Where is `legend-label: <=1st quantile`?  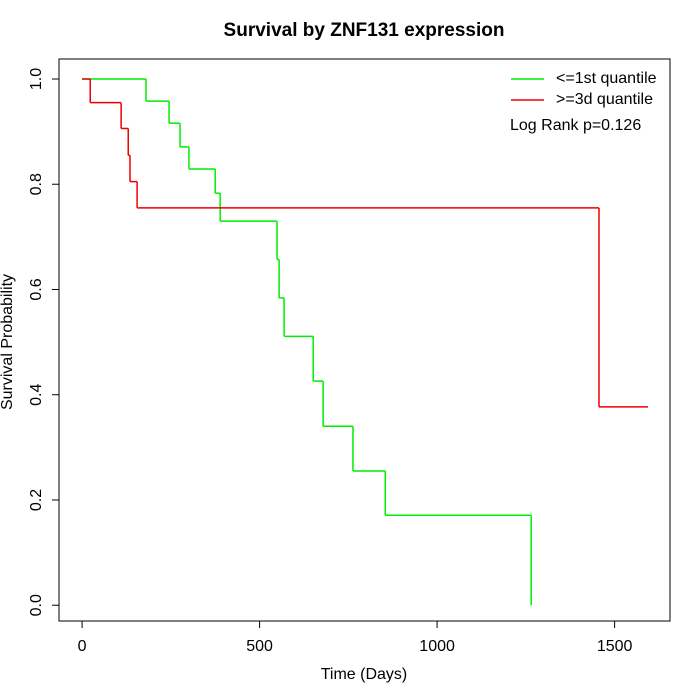
legend-label: <=1st quantile is located at coordinates (606, 78).